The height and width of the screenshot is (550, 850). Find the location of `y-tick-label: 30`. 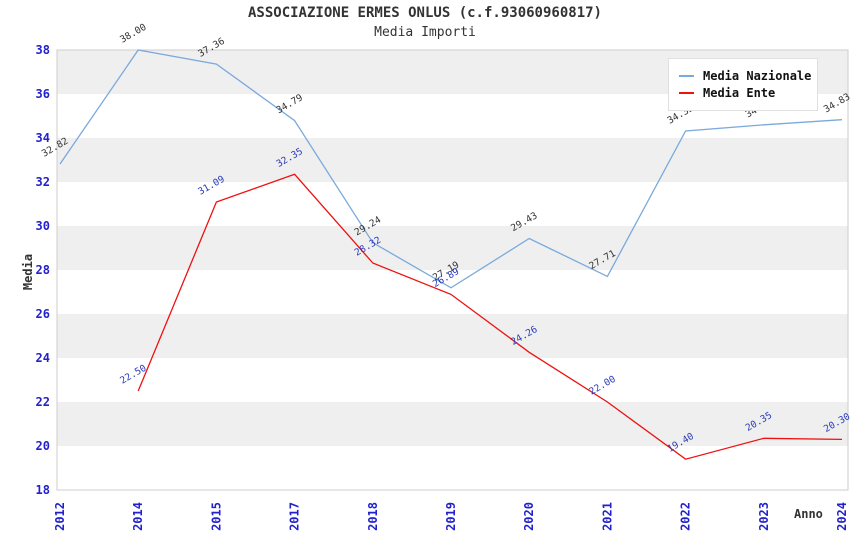

y-tick-label: 30 is located at coordinates (43, 226).